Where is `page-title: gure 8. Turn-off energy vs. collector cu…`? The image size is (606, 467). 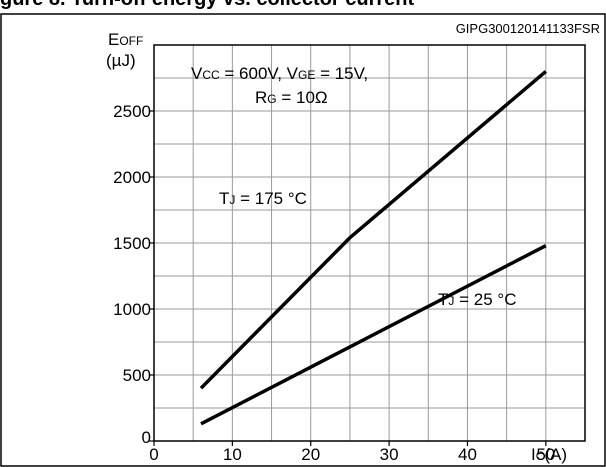 page-title: gure 8. Turn-off energy vs. collector cu… is located at coordinates (207, 5).